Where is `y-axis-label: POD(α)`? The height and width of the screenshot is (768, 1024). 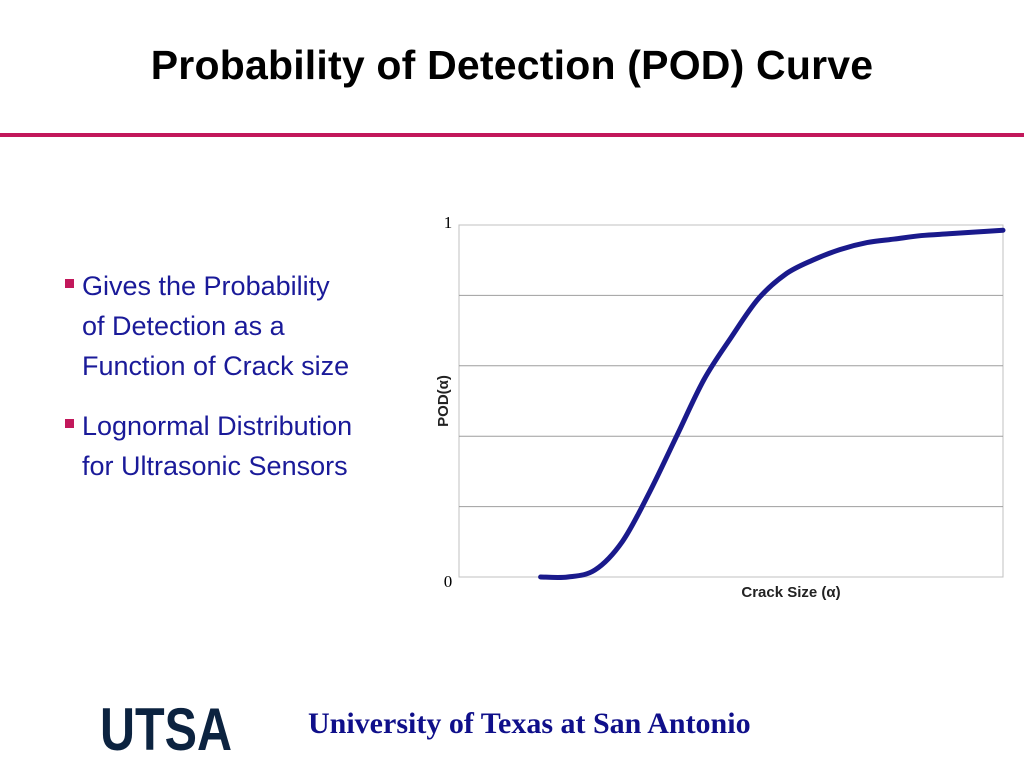
y-axis-label: POD(α) is located at coordinates (443, 401).